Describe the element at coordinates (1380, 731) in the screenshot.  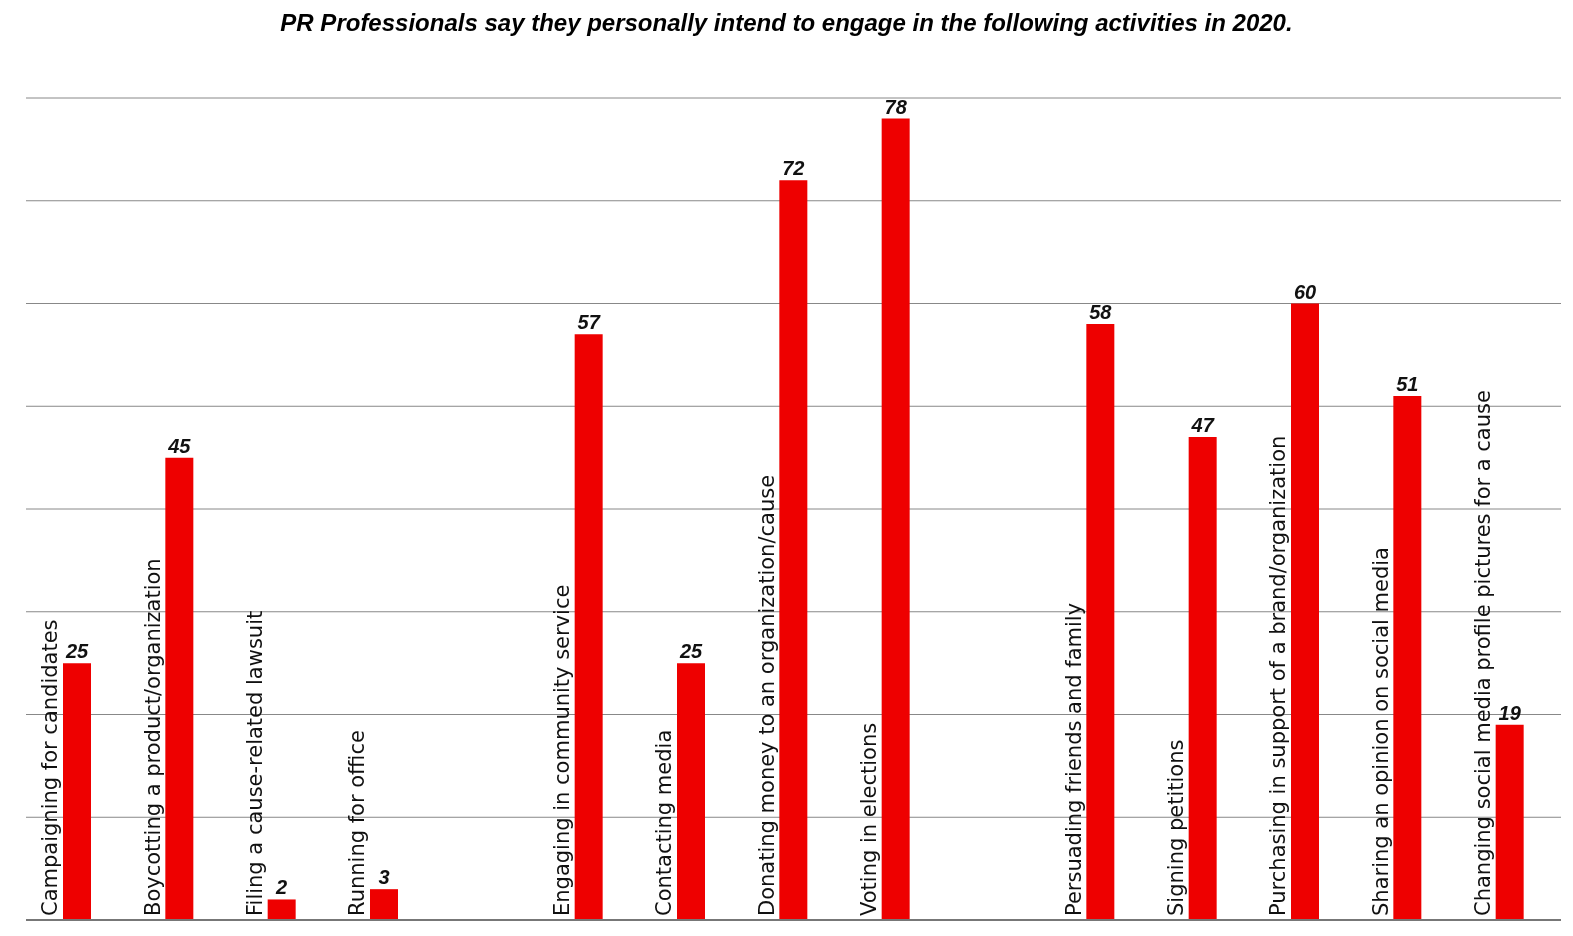
I see `x-tick-label: Sharing an opinion on social media` at that location.